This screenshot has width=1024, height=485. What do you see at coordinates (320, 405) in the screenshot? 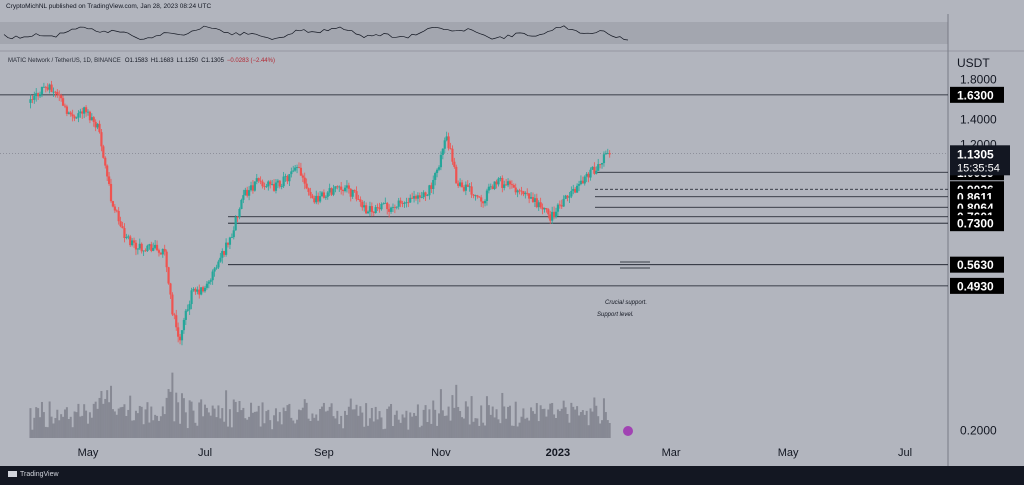
I see `volume-bars` at bounding box center [320, 405].